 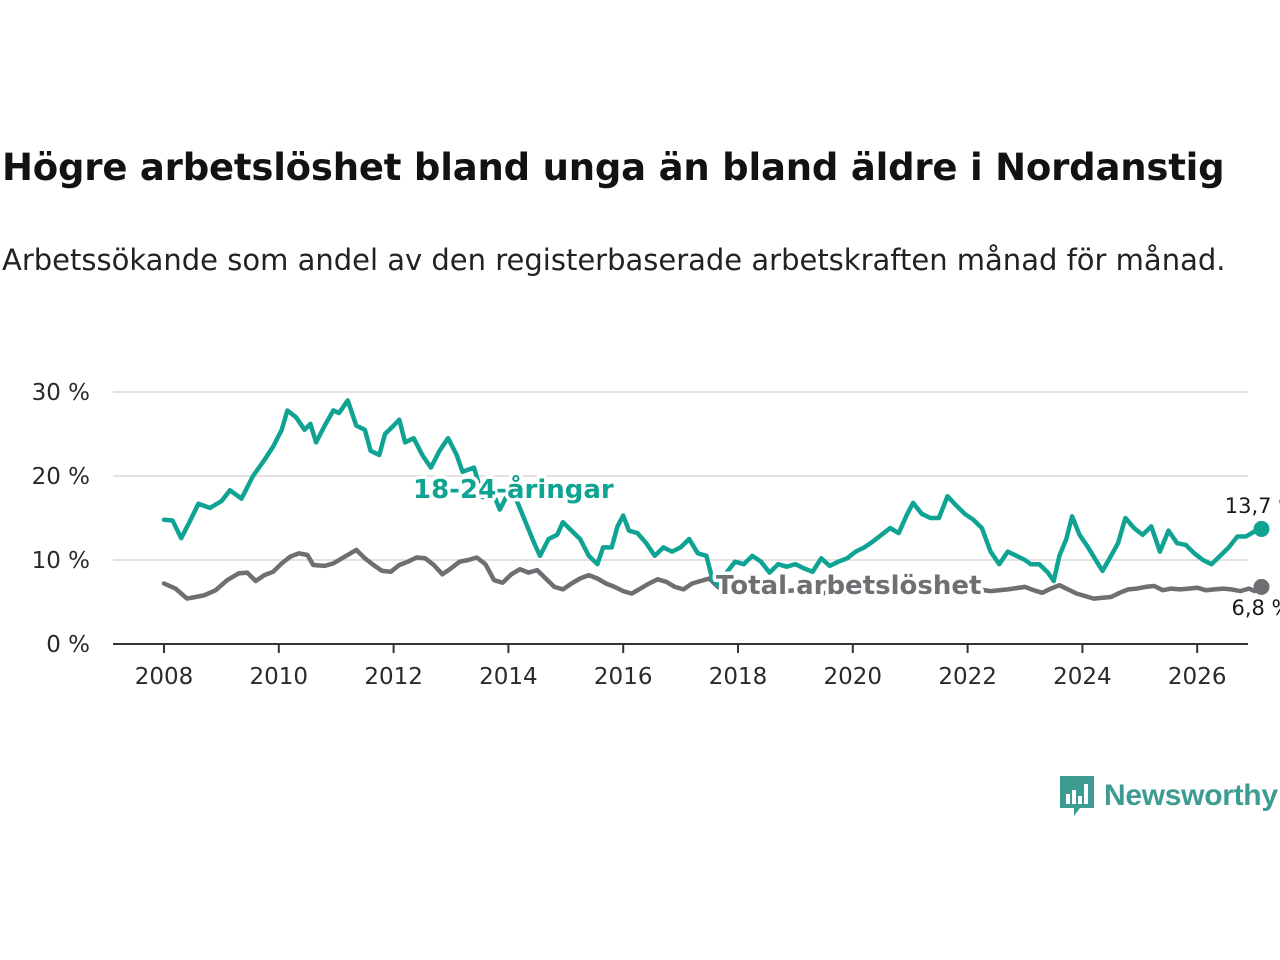 I want to click on y-tick-label: 10 %, so click(x=61, y=561).